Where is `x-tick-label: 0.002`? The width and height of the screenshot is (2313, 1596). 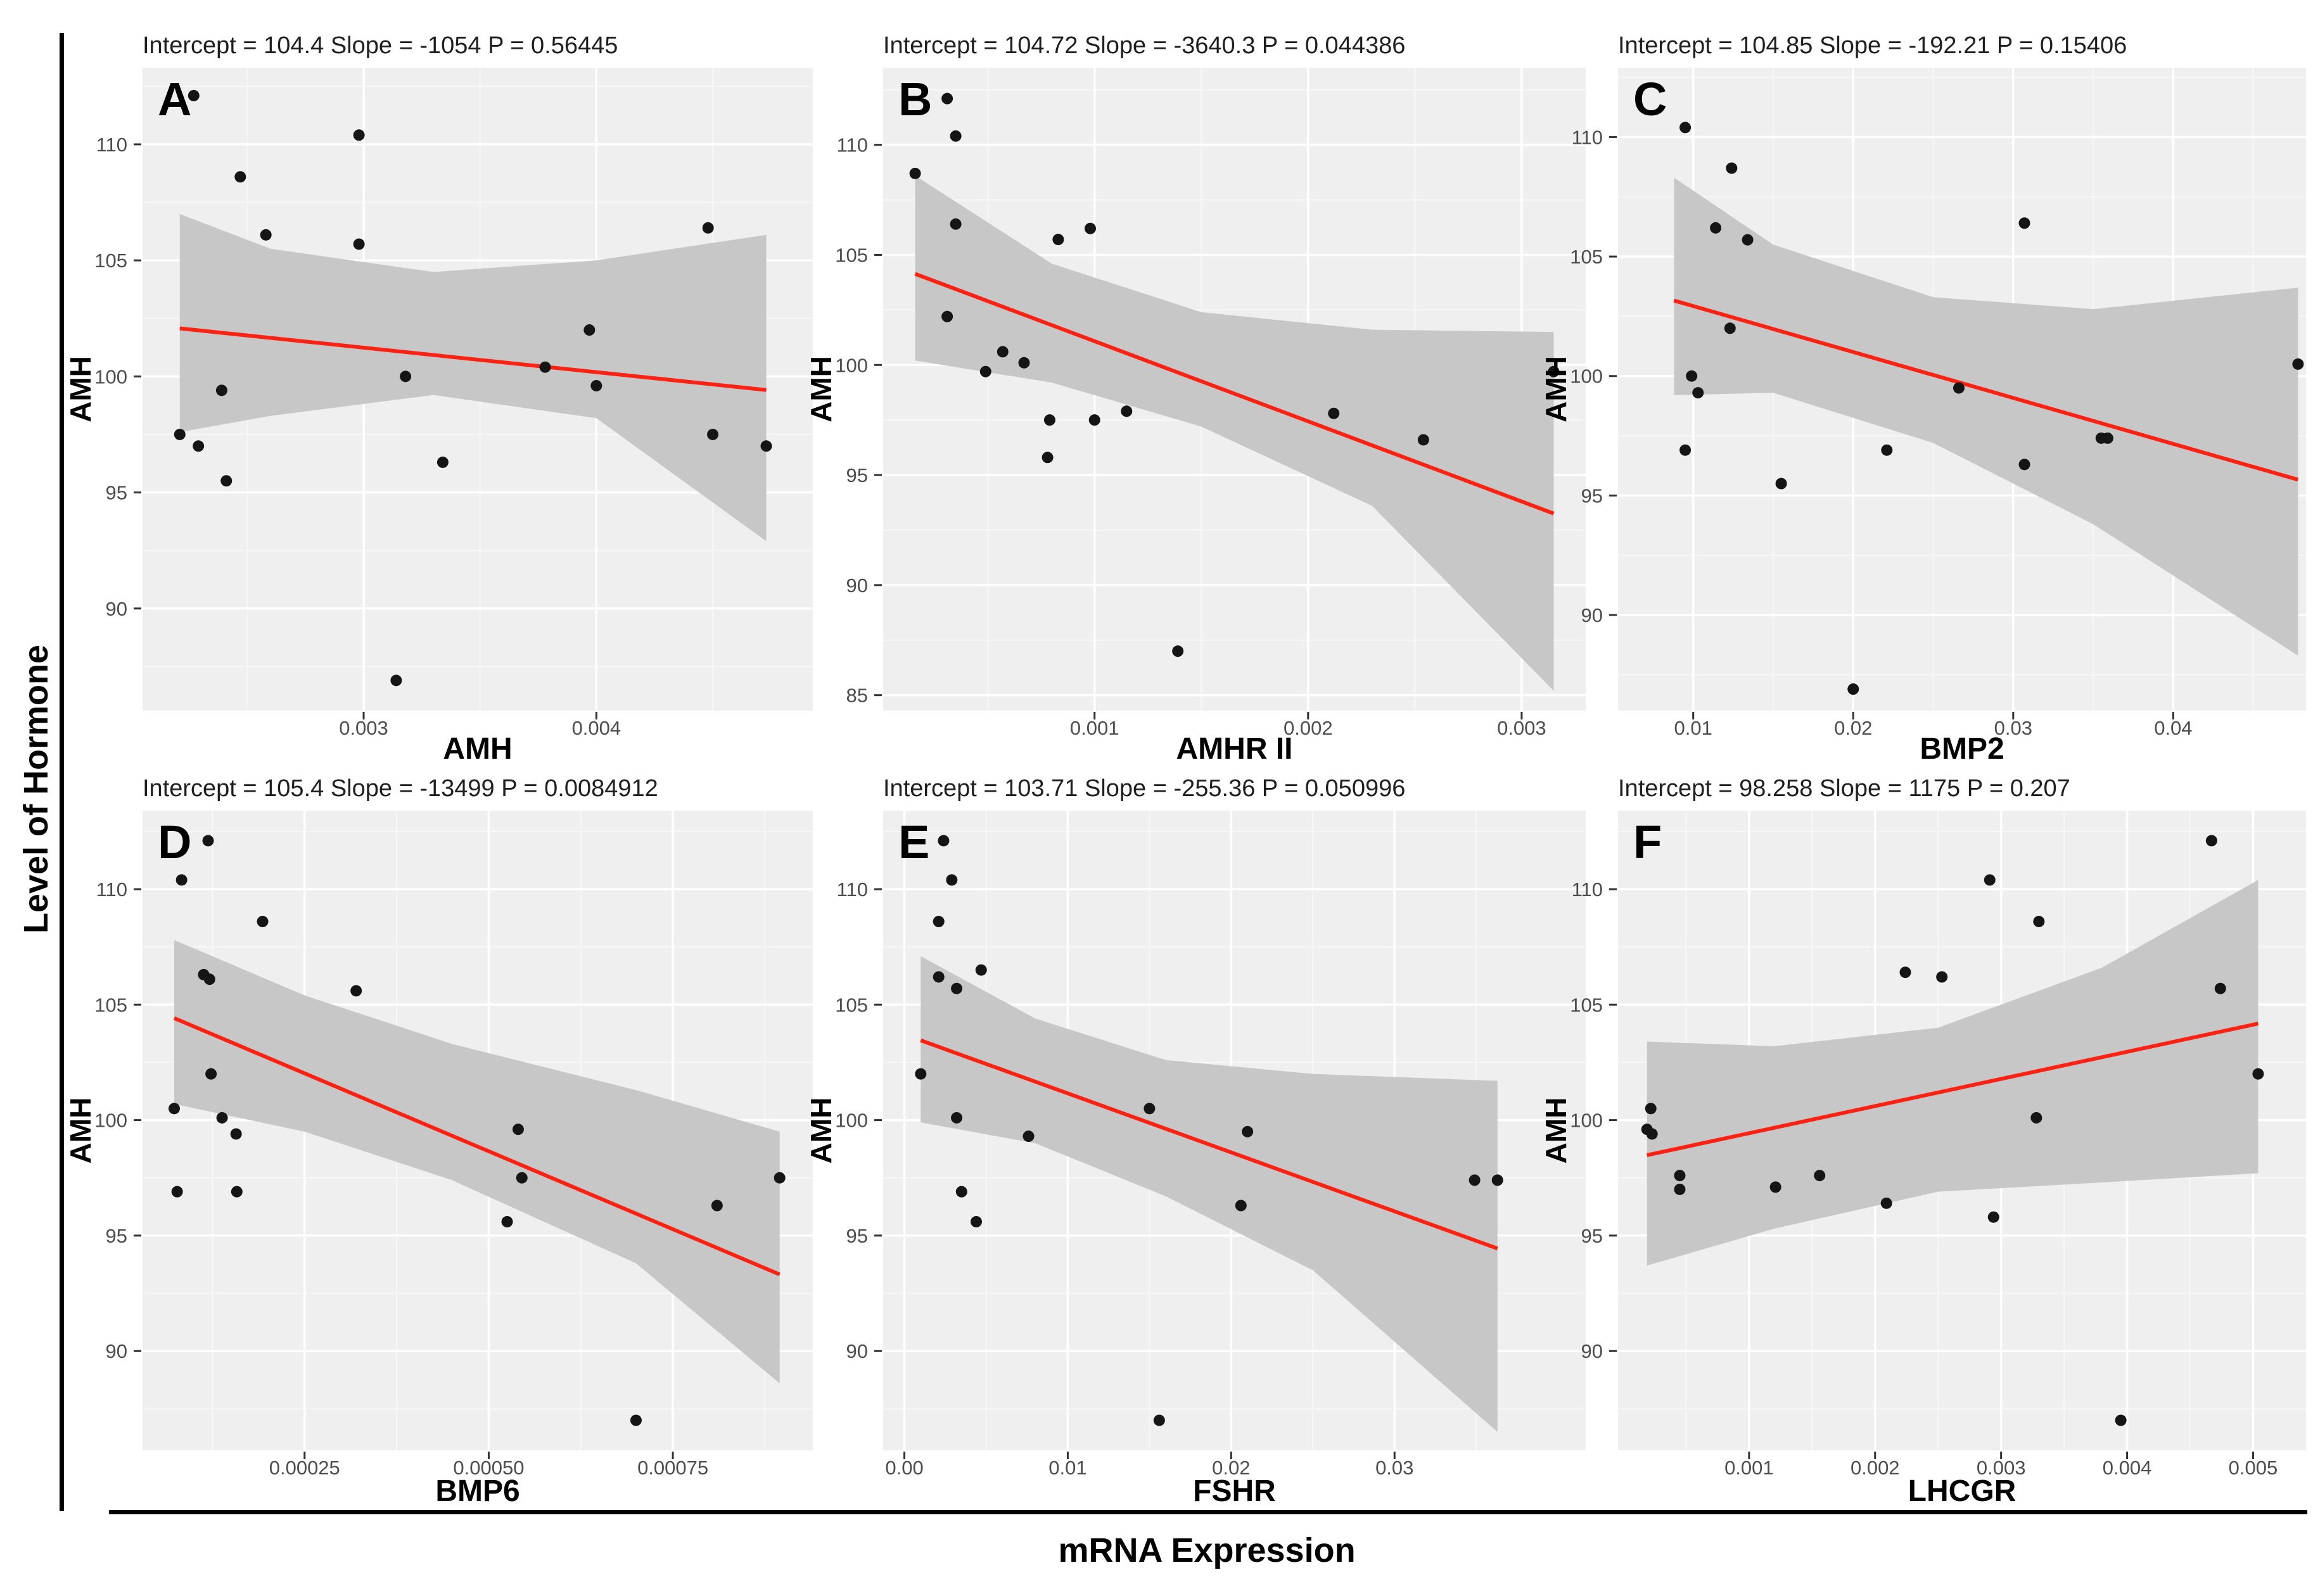 x-tick-label: 0.002 is located at coordinates (1308, 728).